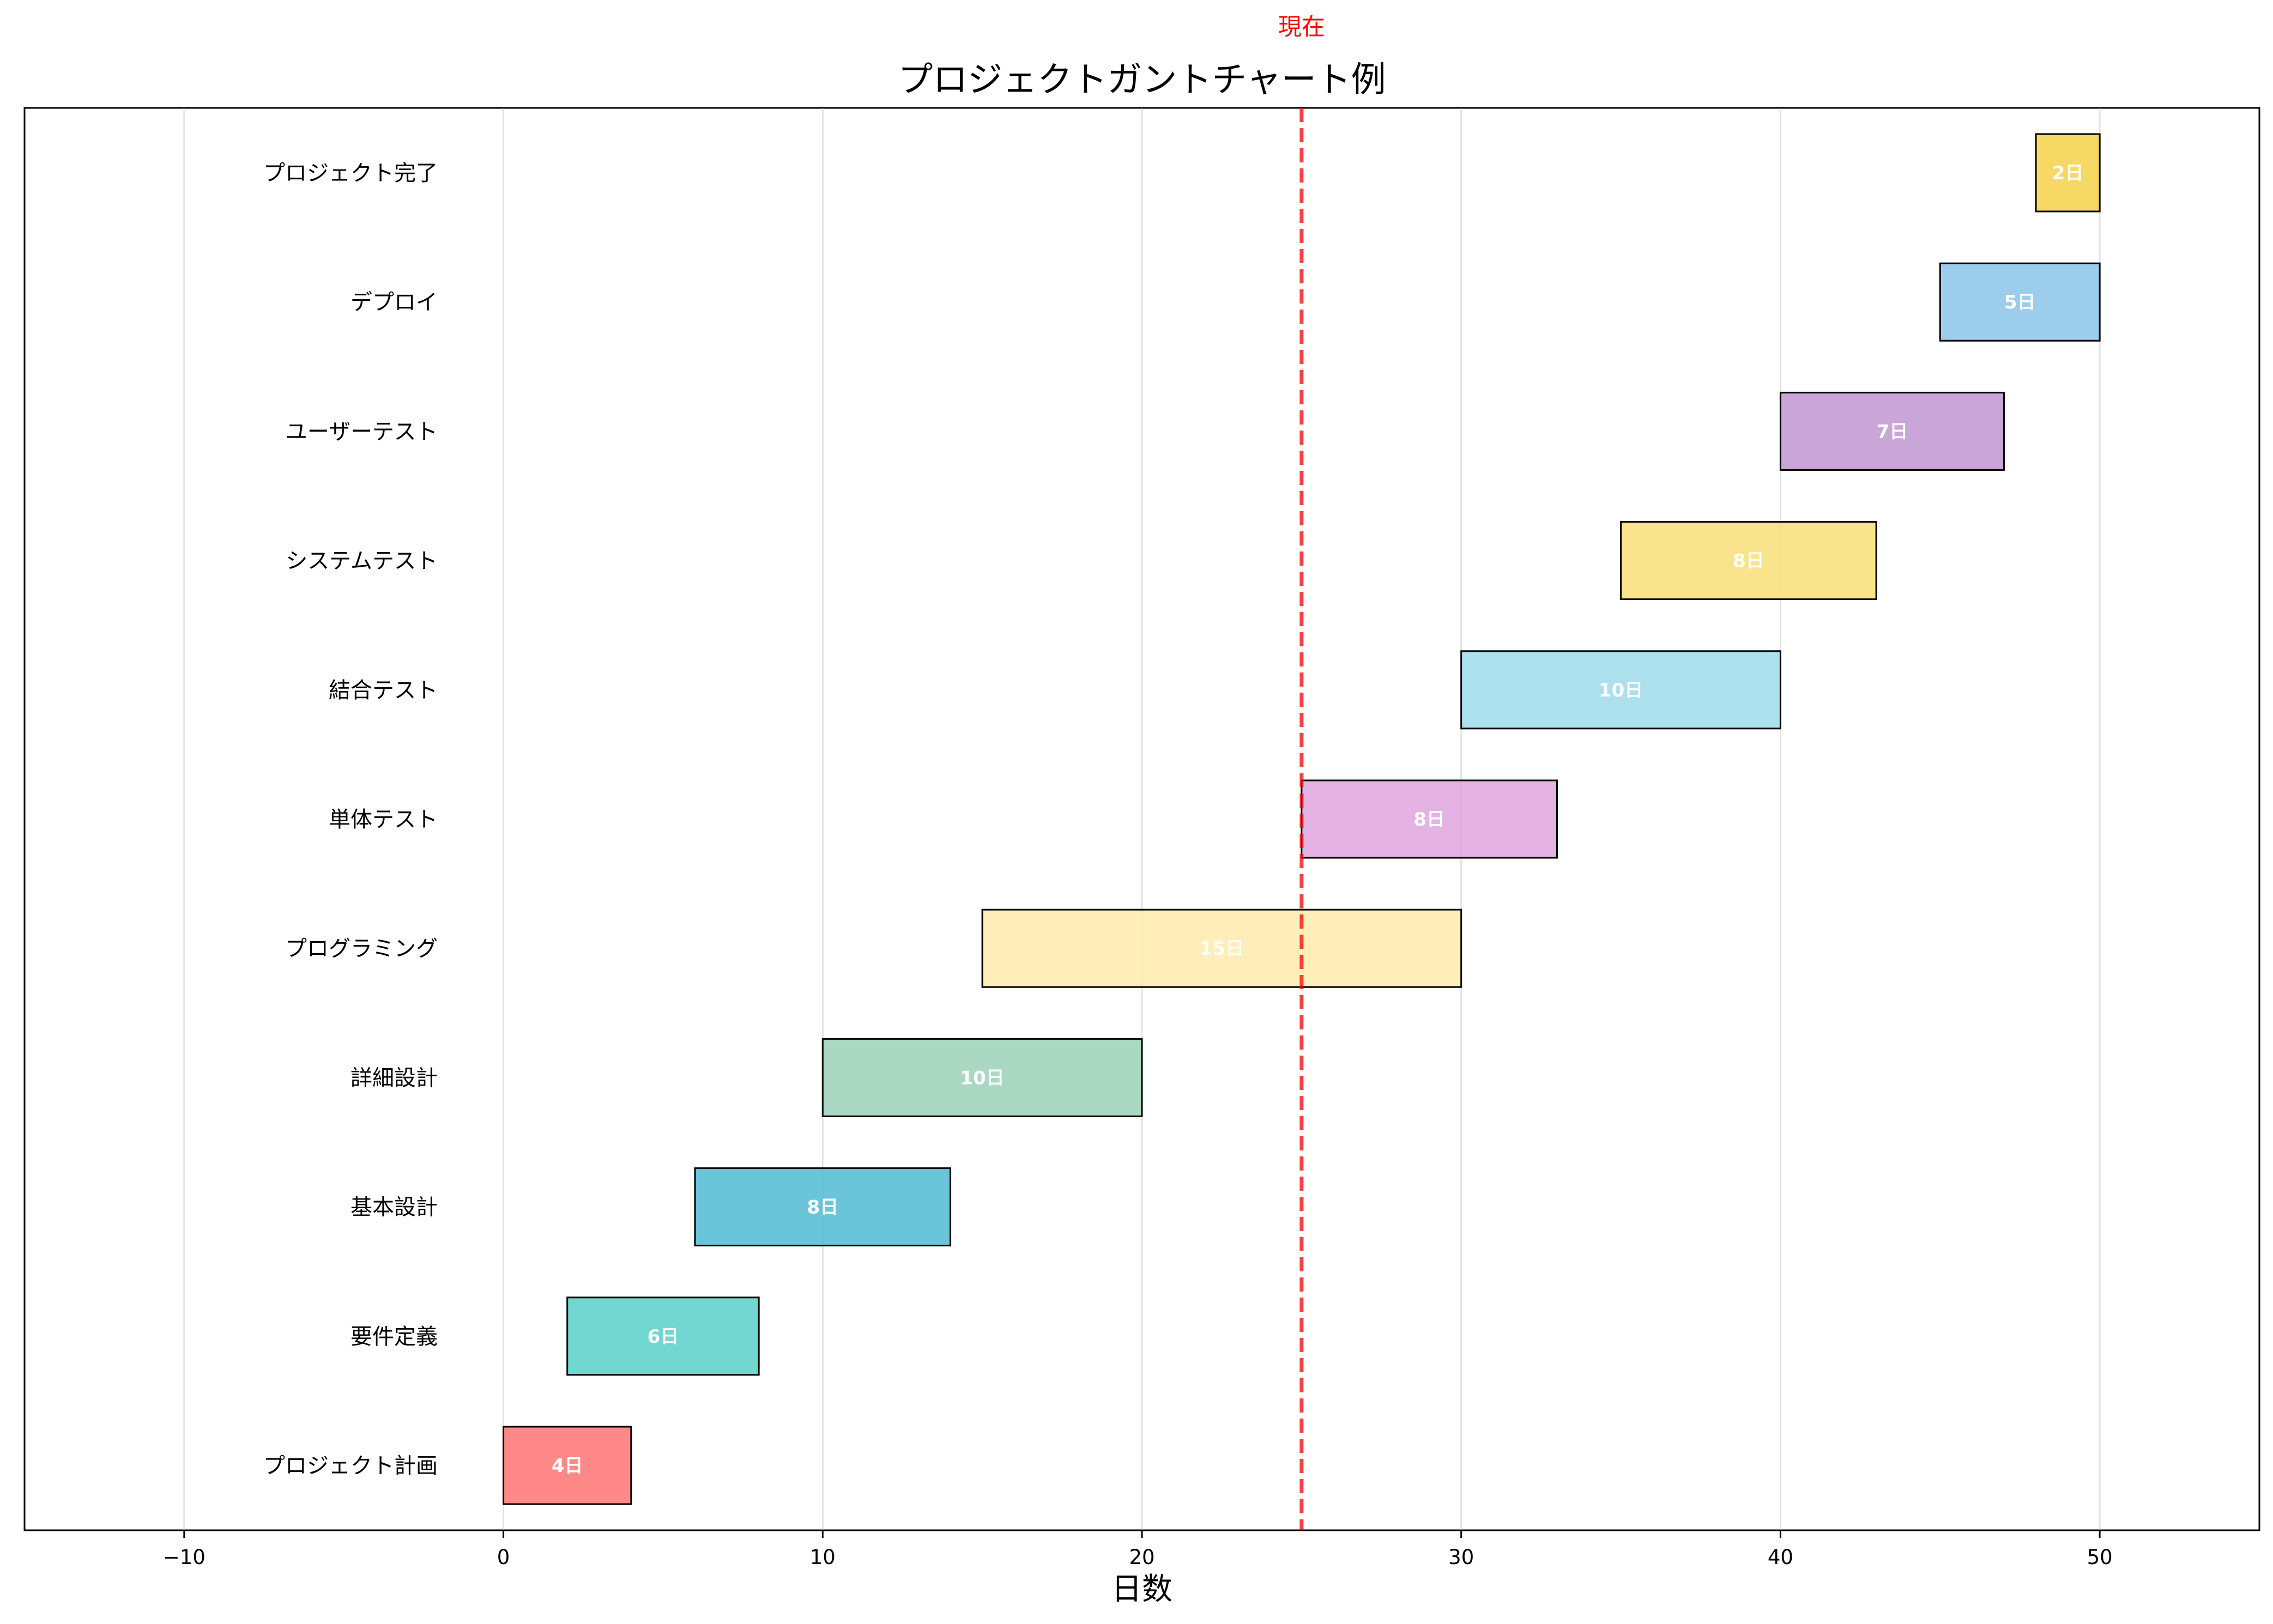 Image resolution: width=2273 pixels, height=1624 pixels. Describe the element at coordinates (1141, 1589) in the screenshot. I see `x-axis-label: 日数` at that location.